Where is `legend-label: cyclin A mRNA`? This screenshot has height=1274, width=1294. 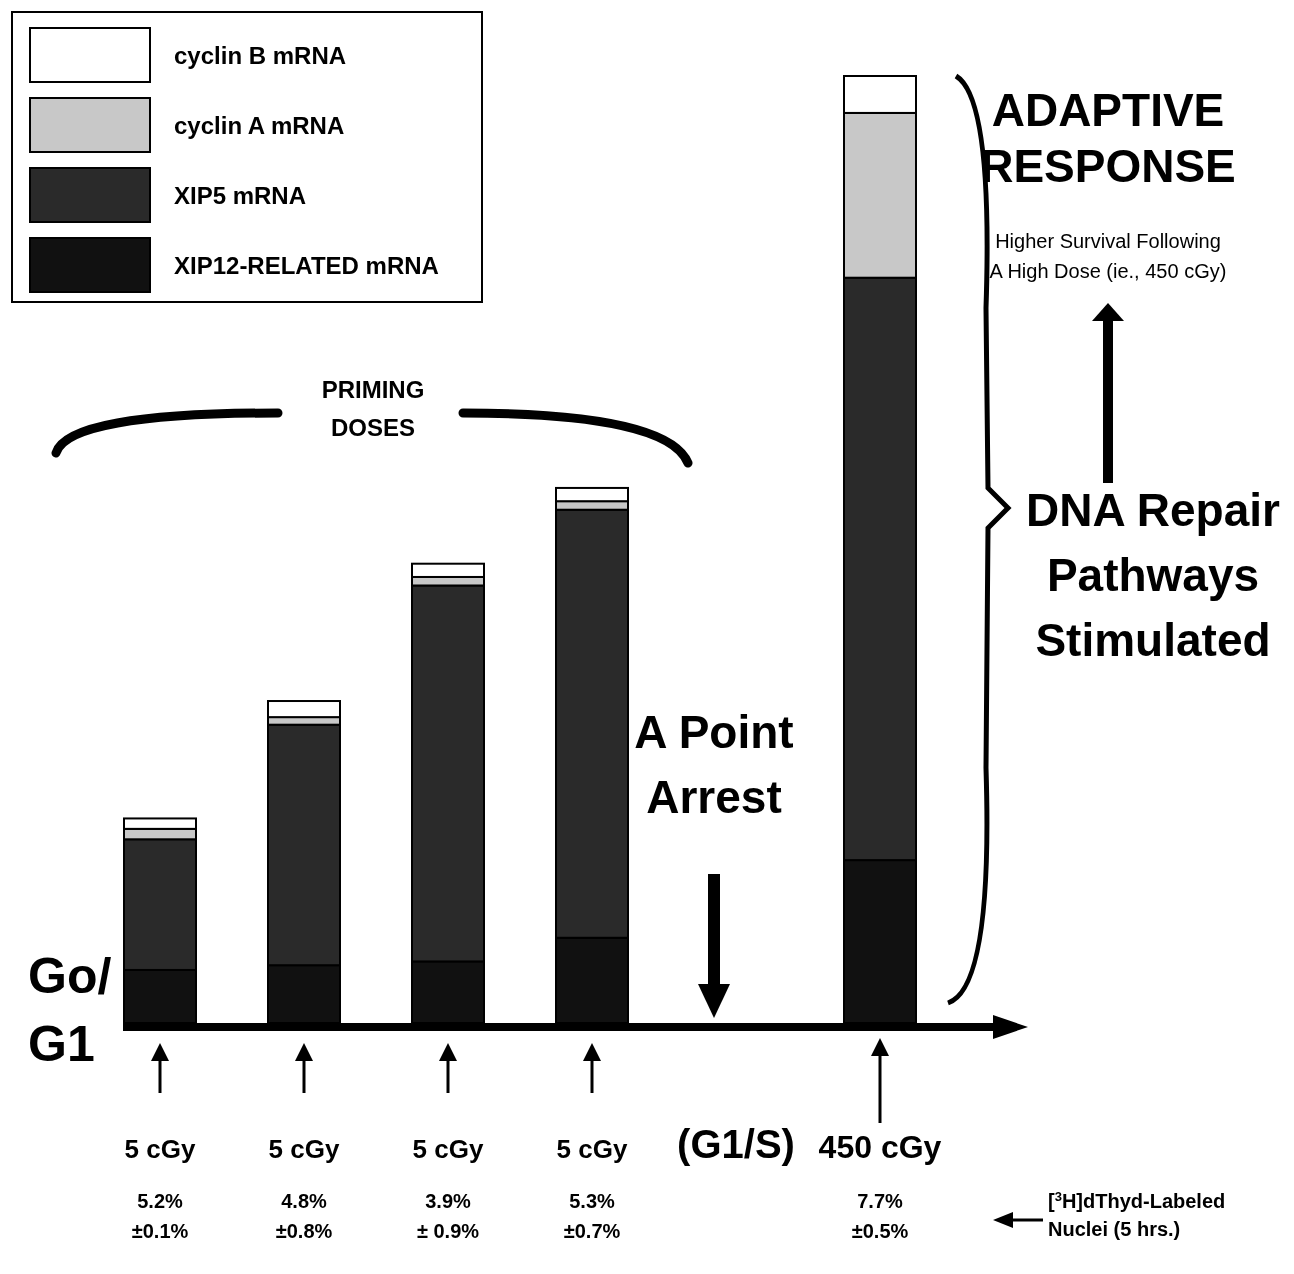
legend-label: cyclin A mRNA is located at coordinates (259, 125).